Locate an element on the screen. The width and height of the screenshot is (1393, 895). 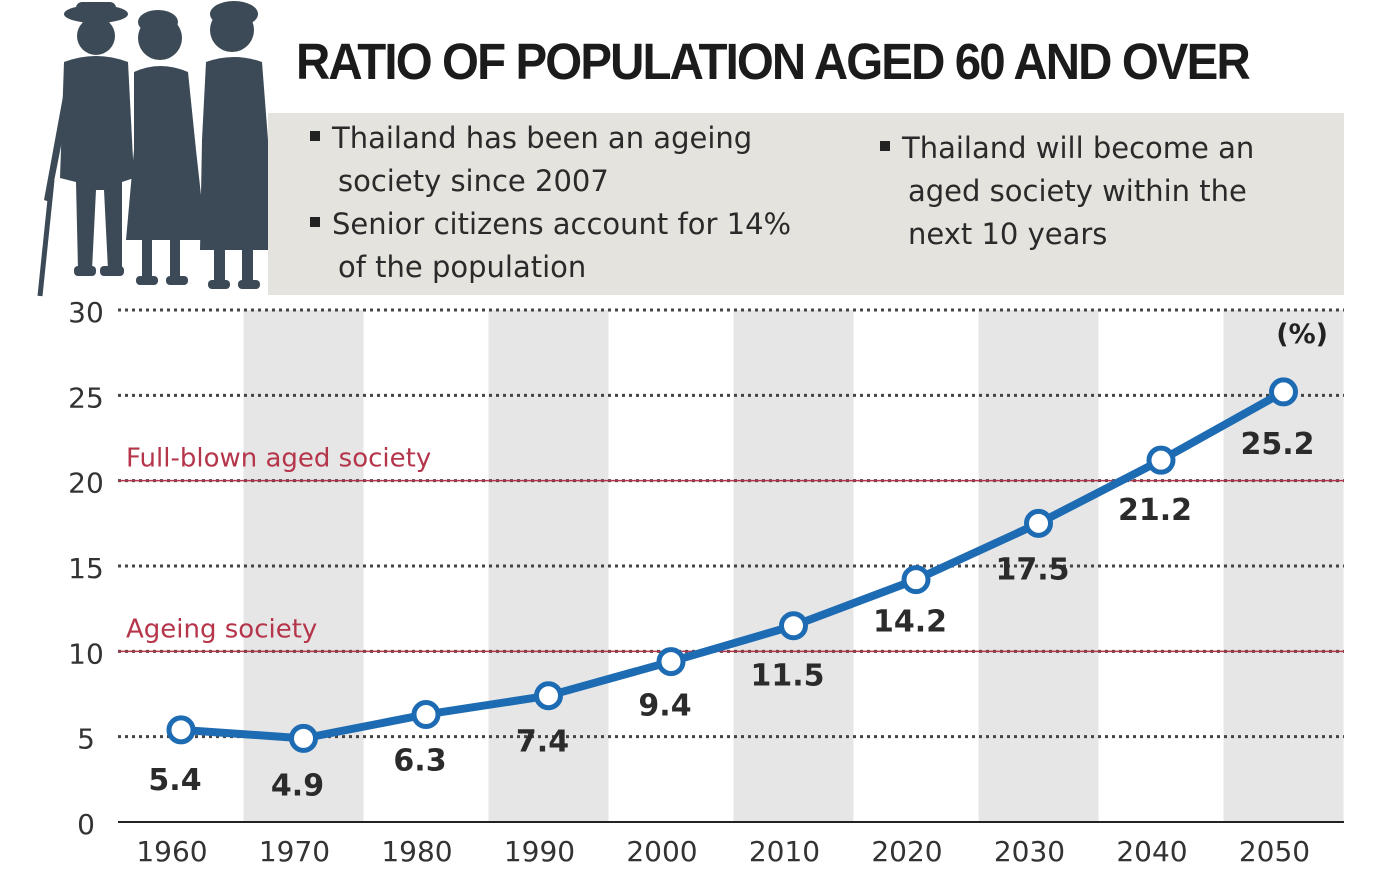
threshold-label: Ageing society is located at coordinates (221, 629).